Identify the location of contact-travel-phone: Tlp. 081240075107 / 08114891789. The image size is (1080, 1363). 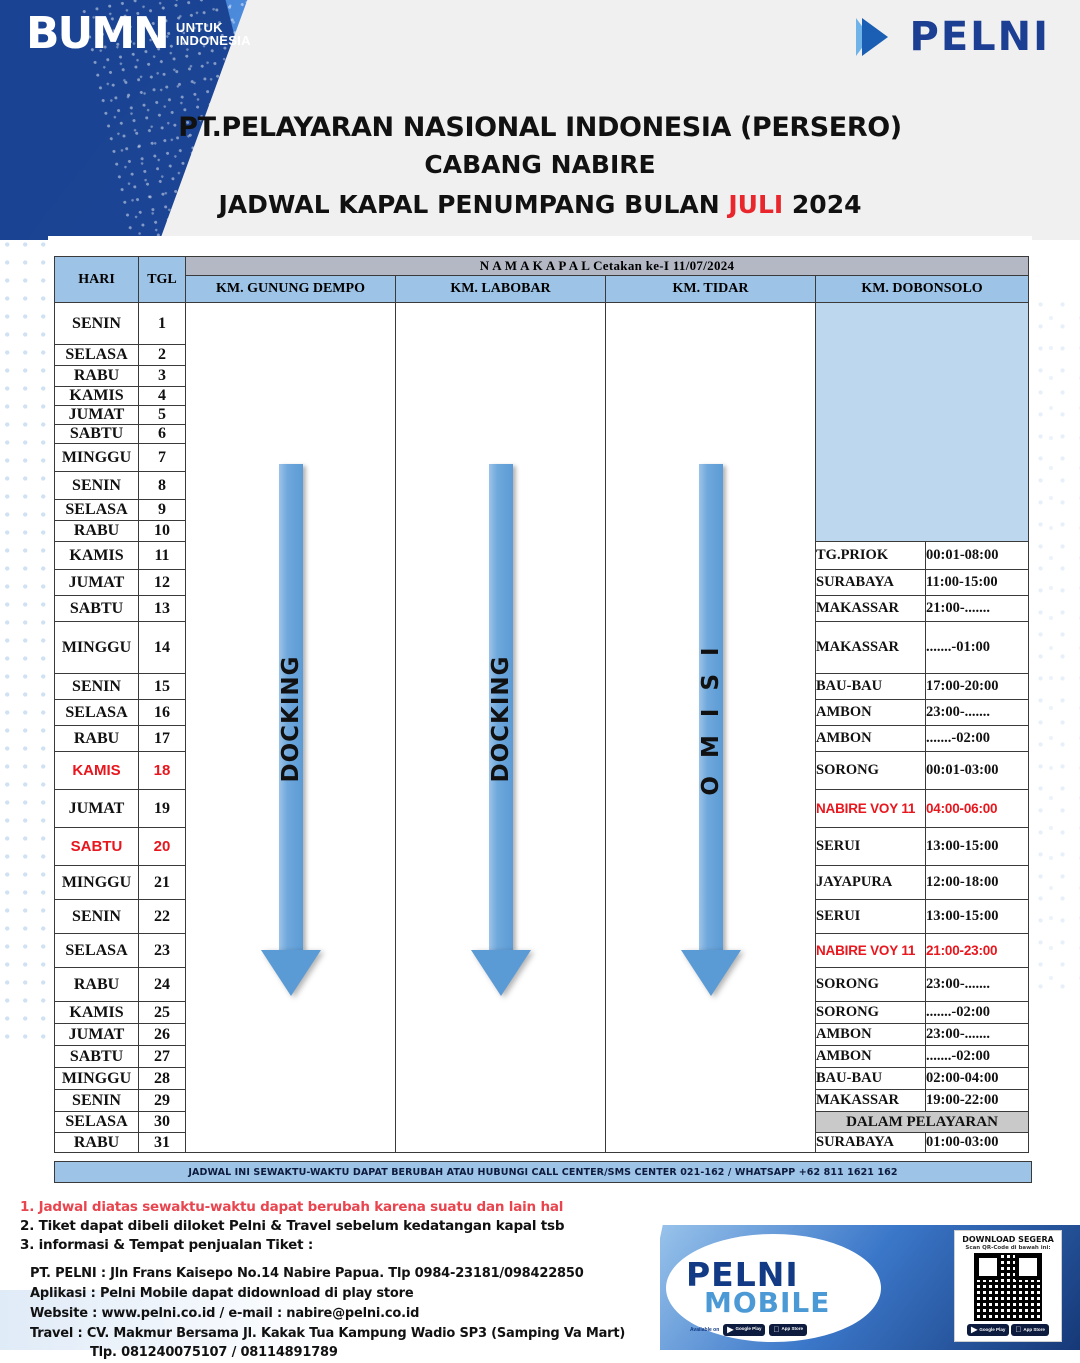
(214, 1353).